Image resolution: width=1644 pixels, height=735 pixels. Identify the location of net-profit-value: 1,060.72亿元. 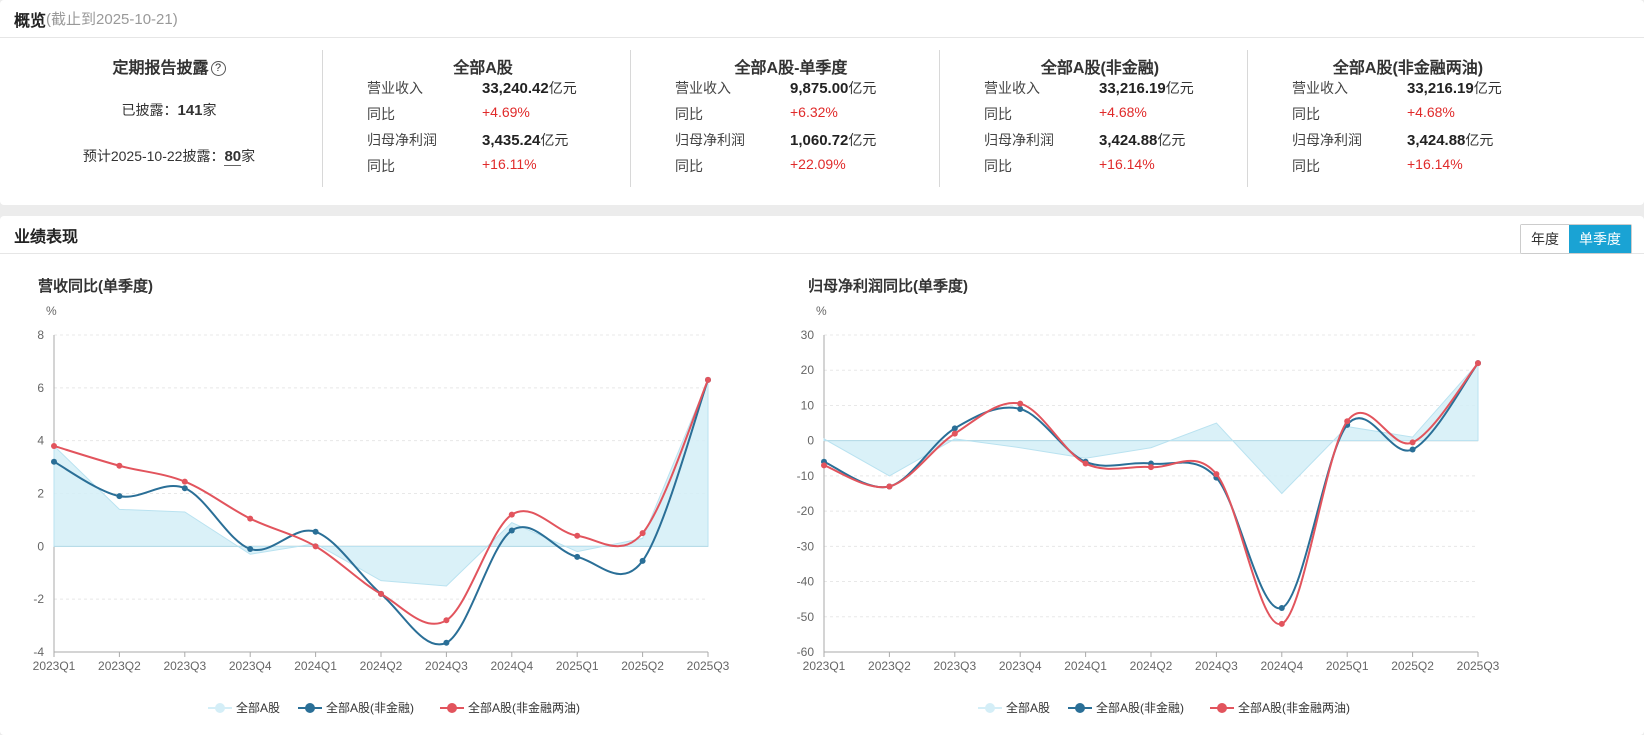
(833, 140).